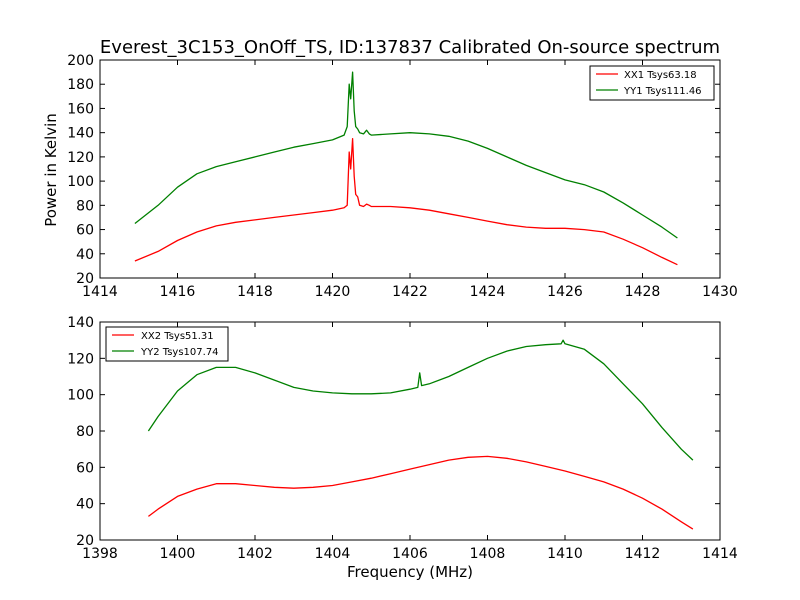 This screenshot has height=600, width=800. What do you see at coordinates (488, 554) in the screenshot?
I see `bottom-x-tick-label: 1408` at bounding box center [488, 554].